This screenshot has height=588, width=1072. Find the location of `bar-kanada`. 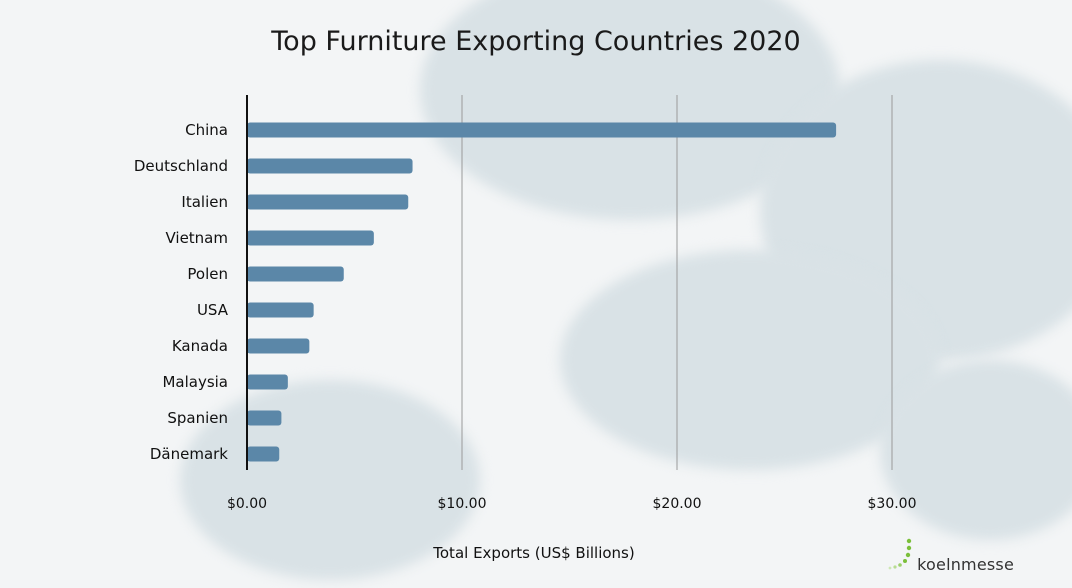

bar-kanada is located at coordinates (278, 346).